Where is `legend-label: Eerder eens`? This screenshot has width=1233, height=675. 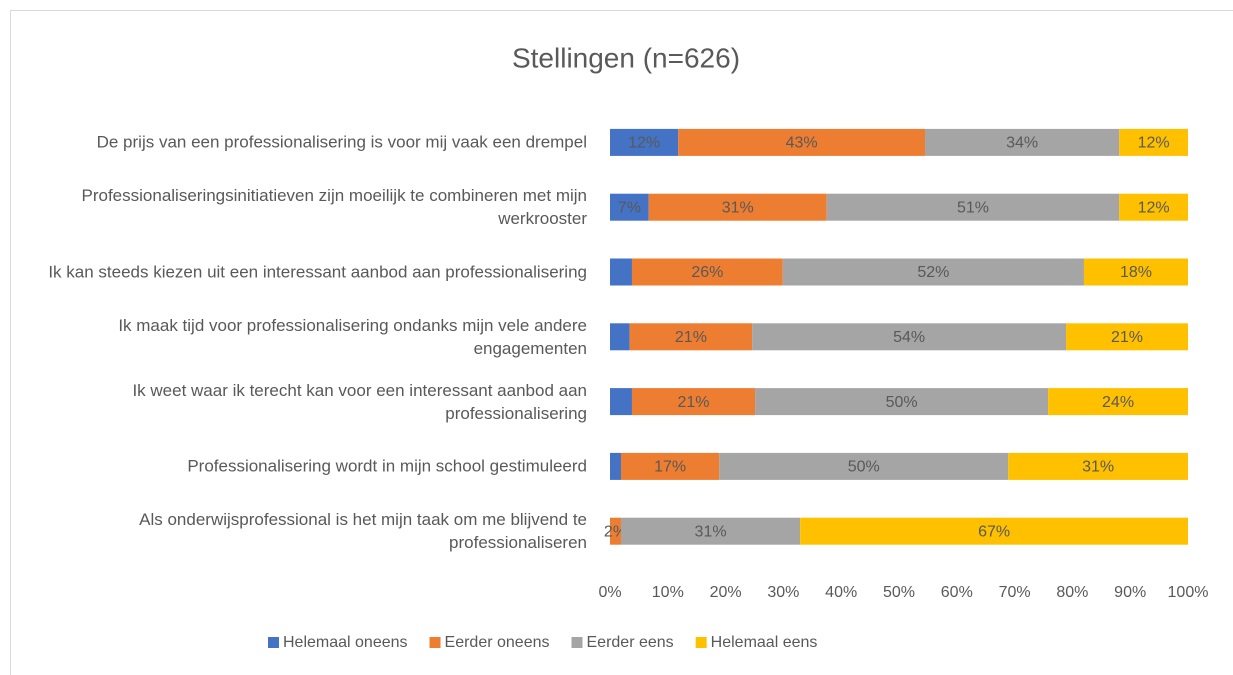
legend-label: Eerder eens is located at coordinates (630, 642).